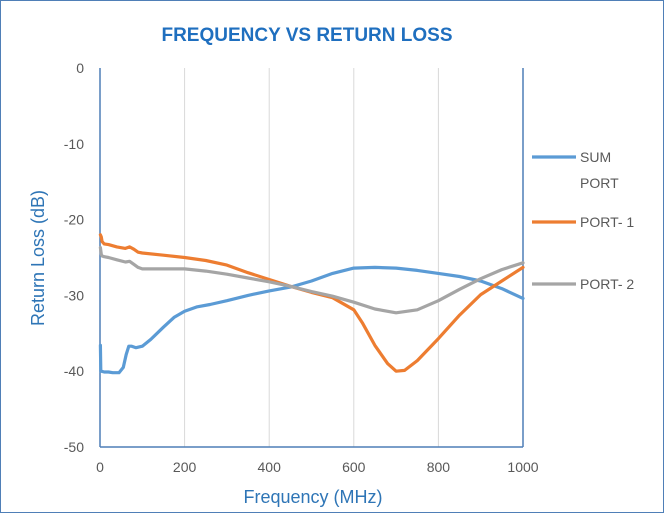 The image size is (664, 513). Describe the element at coordinates (80, 68) in the screenshot. I see `y-tick-label: 0` at that location.